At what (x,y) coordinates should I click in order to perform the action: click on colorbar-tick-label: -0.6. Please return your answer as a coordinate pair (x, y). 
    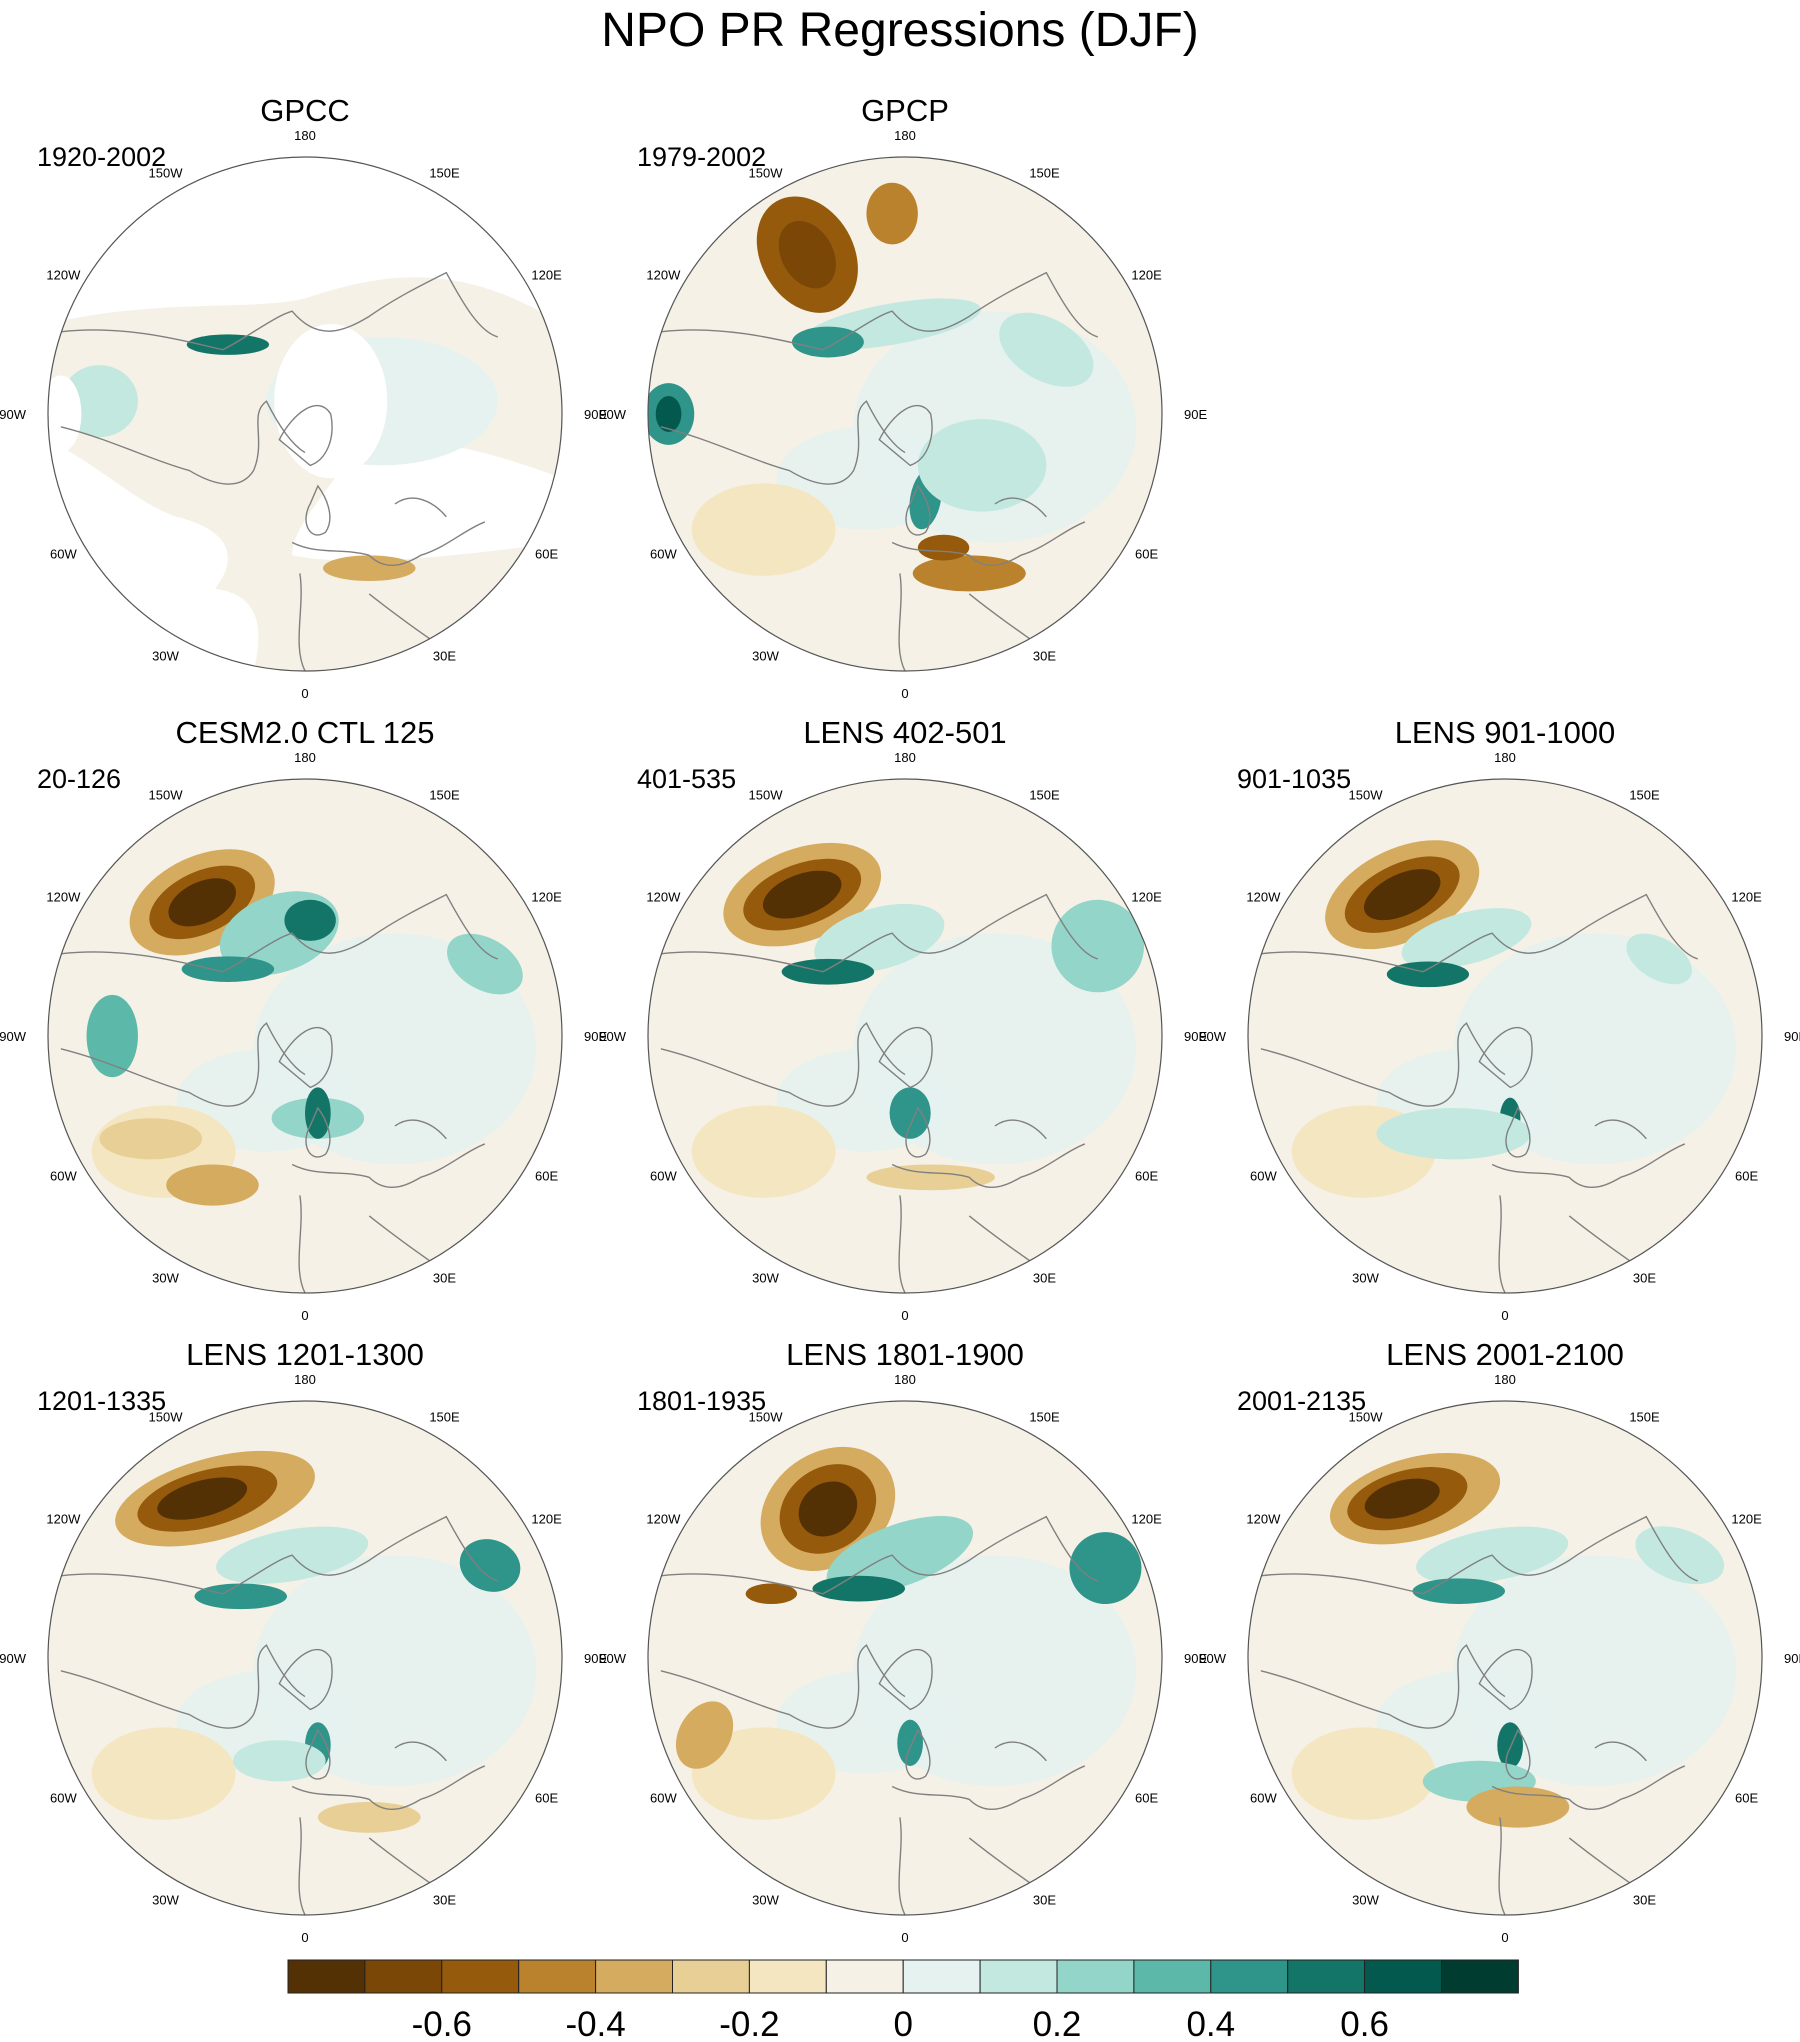
    Looking at the image, I should click on (442, 2023).